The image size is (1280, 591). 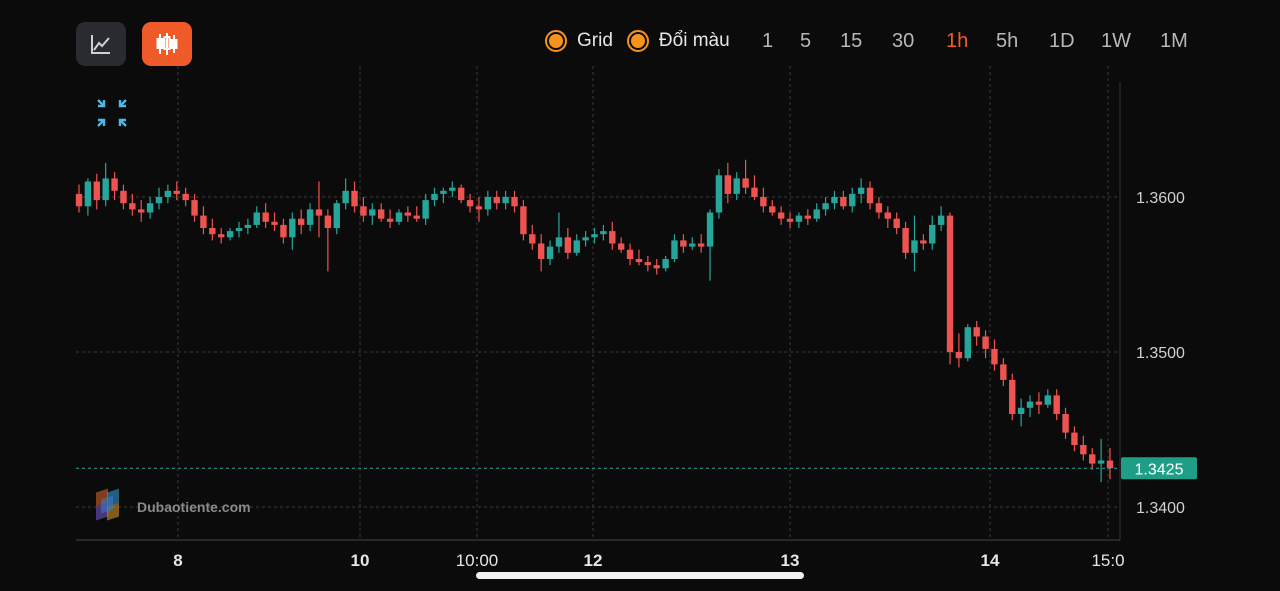 What do you see at coordinates (768, 41) in the screenshot?
I see `interval-1: 1` at bounding box center [768, 41].